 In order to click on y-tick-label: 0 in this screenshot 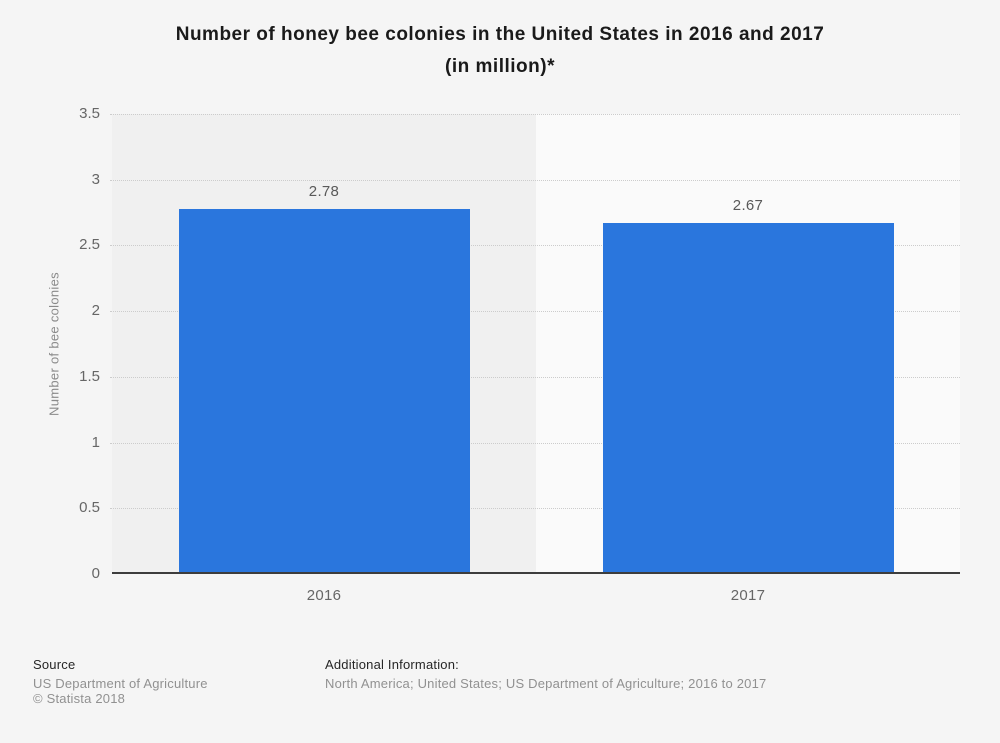, I will do `click(95, 573)`.